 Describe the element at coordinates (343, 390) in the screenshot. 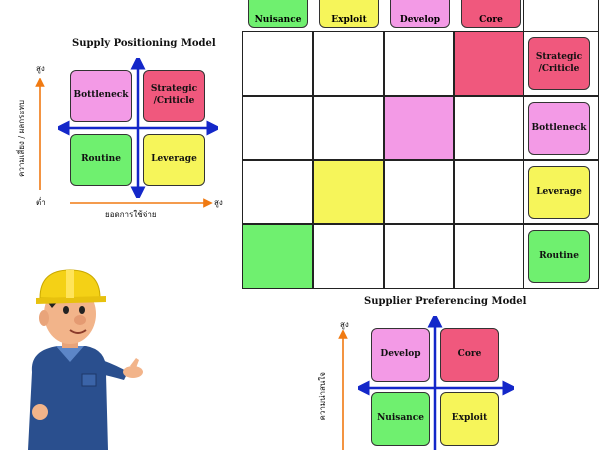

I see `preferencing-model-y-axis` at that location.